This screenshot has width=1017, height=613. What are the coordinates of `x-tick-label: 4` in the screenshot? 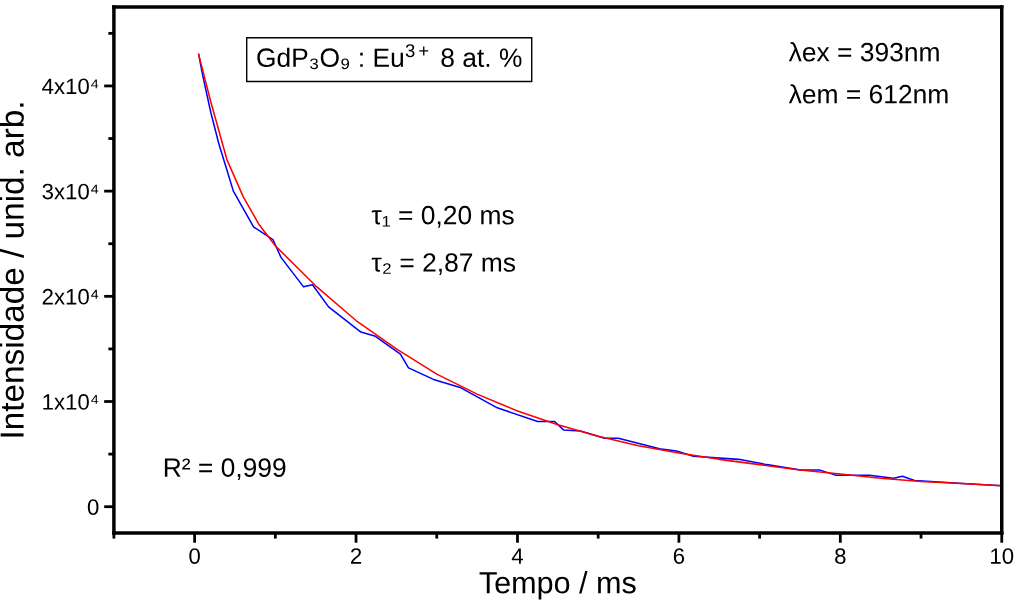 It's located at (517, 556).